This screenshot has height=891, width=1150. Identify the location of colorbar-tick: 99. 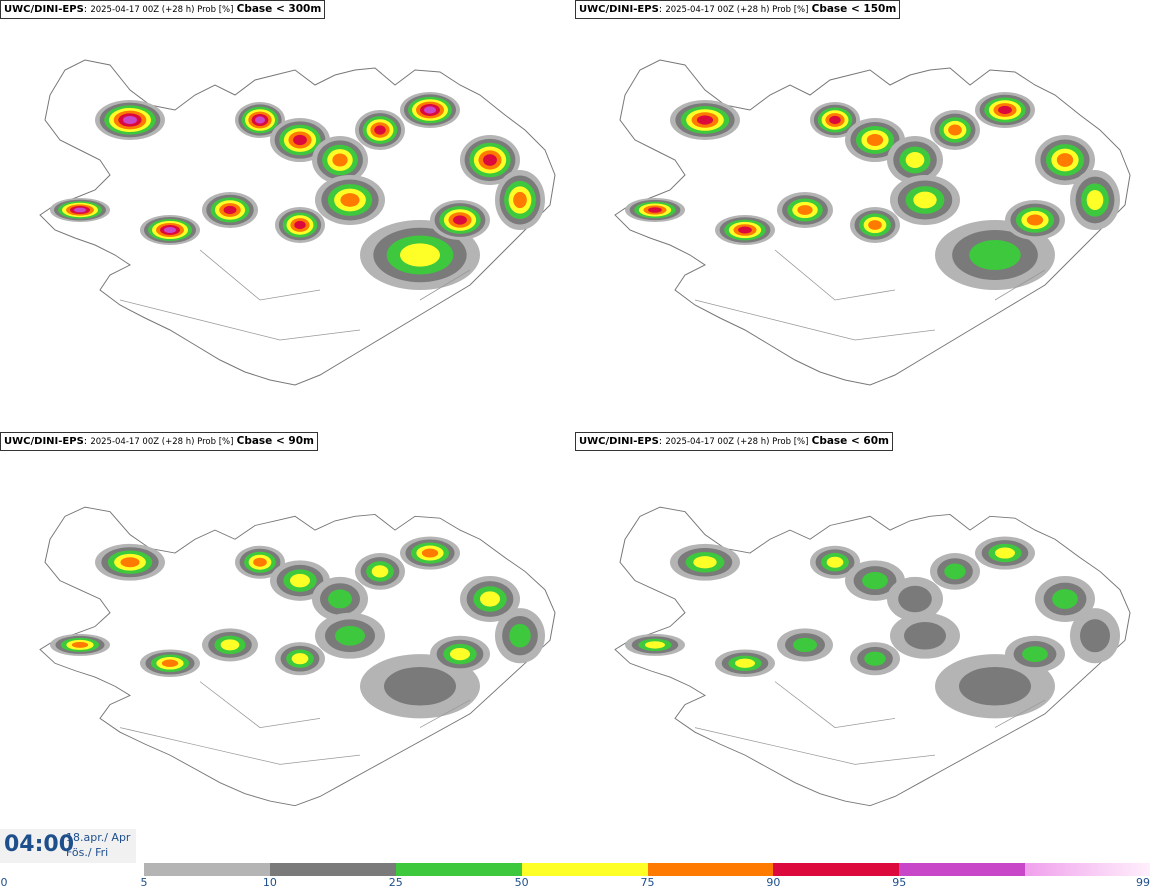
(1143, 882).